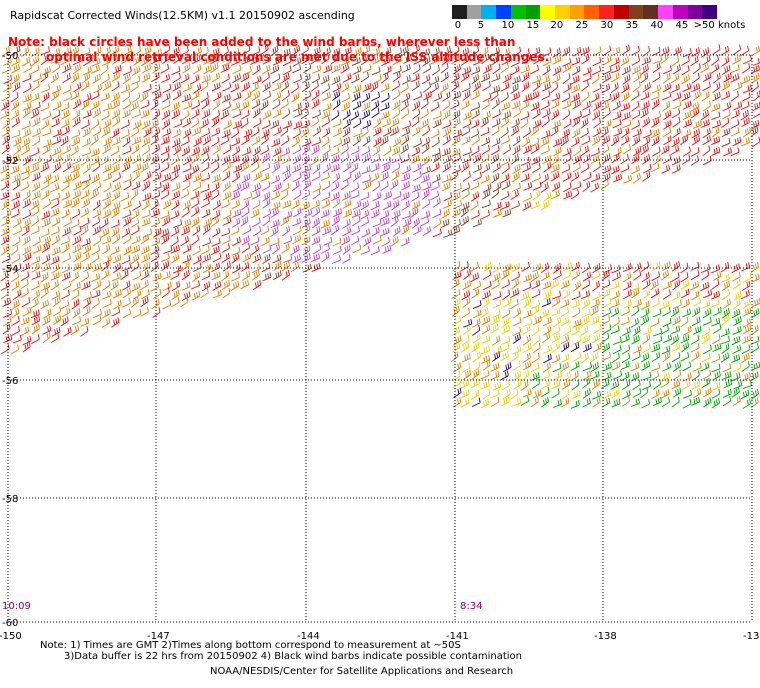 Image resolution: width=760 pixels, height=688 pixels. I want to click on colorbar-label: 0, so click(458, 25).